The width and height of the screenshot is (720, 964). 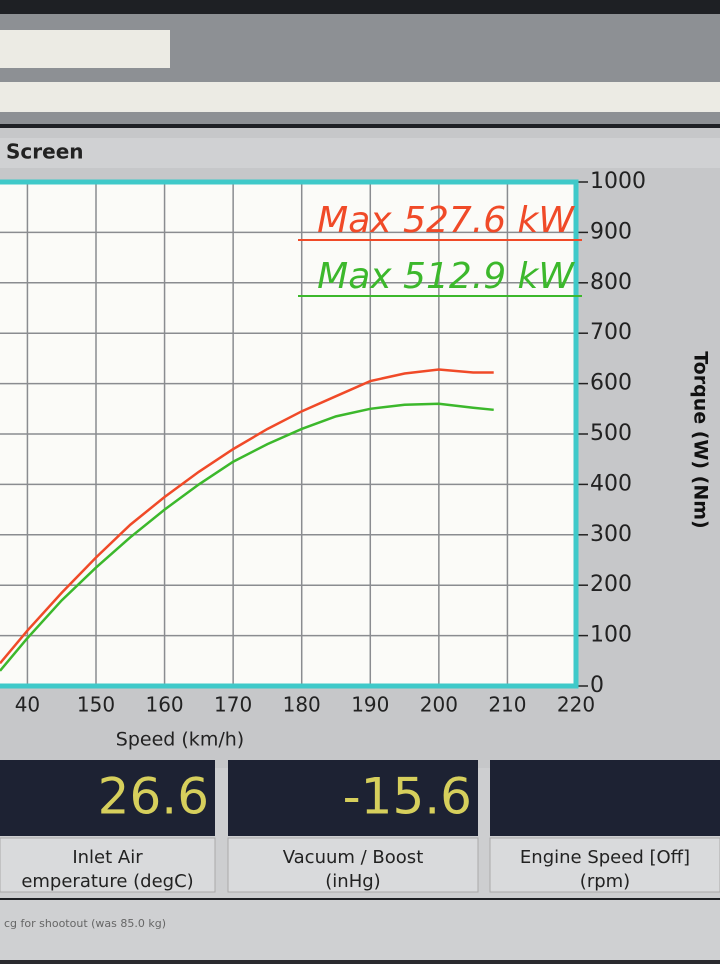 I want to click on gauge-label: (rpm), so click(x=605, y=881).